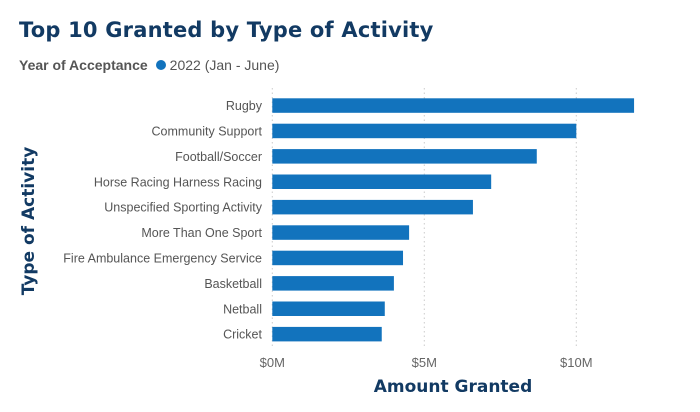 The width and height of the screenshot is (700, 412). I want to click on y-tick-label: Basketball, so click(233, 284).